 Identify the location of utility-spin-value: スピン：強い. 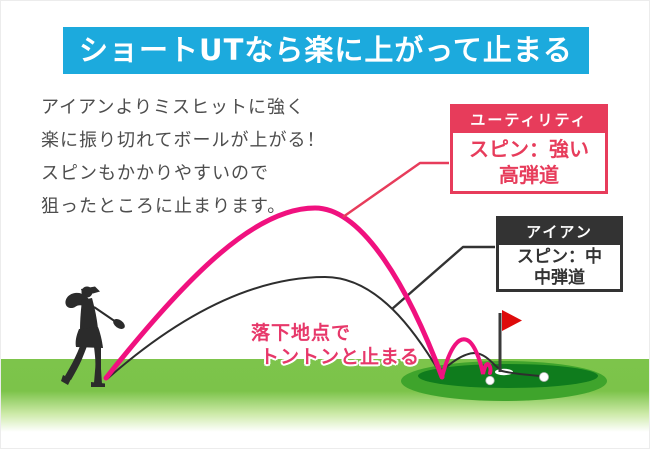
(529, 149).